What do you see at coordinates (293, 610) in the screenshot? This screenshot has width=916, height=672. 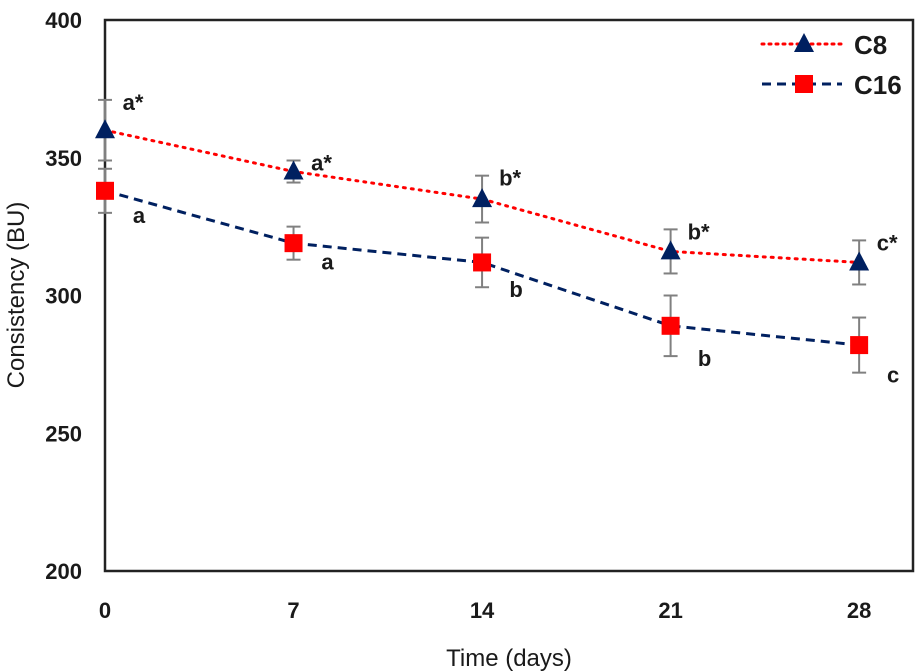 I see `x-tick-label: 7` at bounding box center [293, 610].